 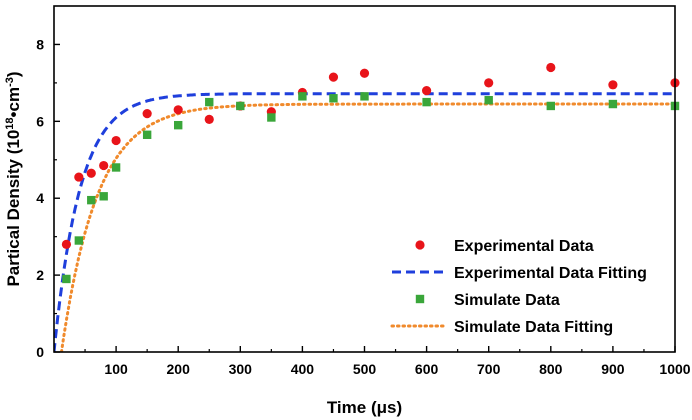 What do you see at coordinates (489, 369) in the screenshot?
I see `x-tick-label: 700` at bounding box center [489, 369].